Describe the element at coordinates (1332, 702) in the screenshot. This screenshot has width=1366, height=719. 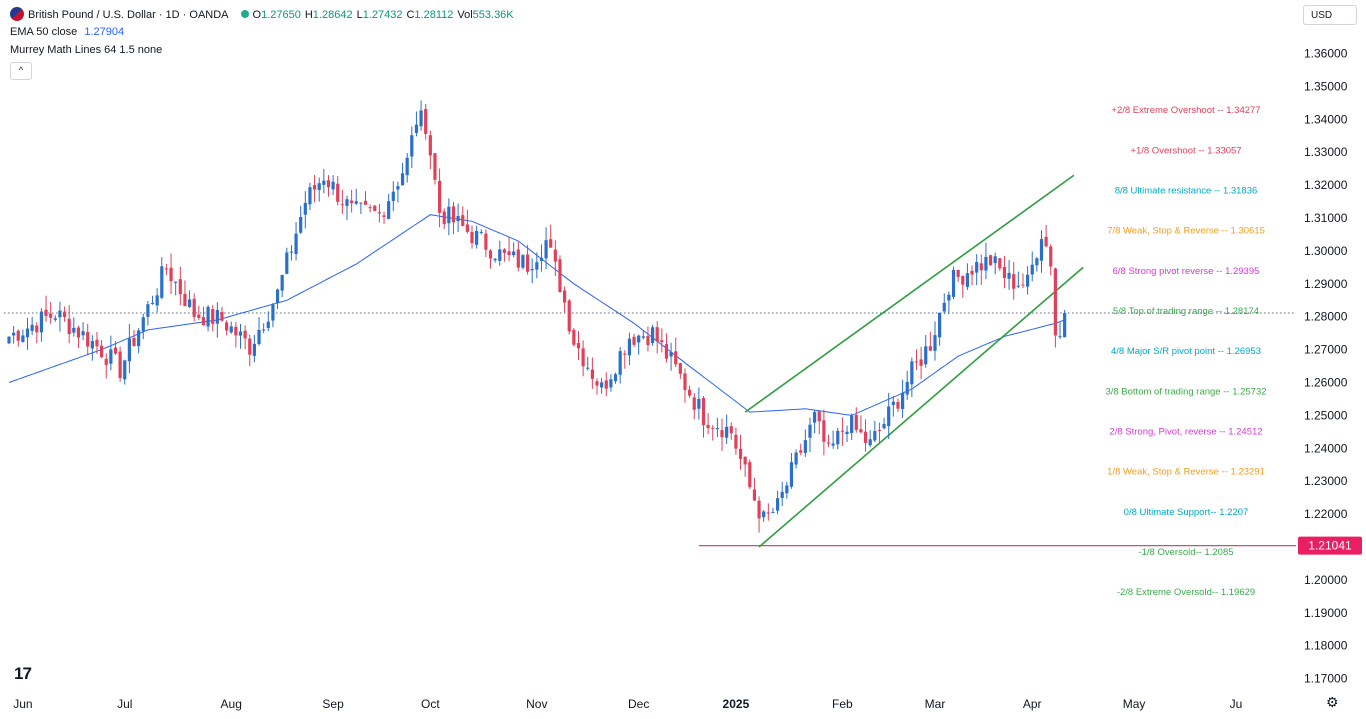
I see `settings-icon: ⚙` at that location.